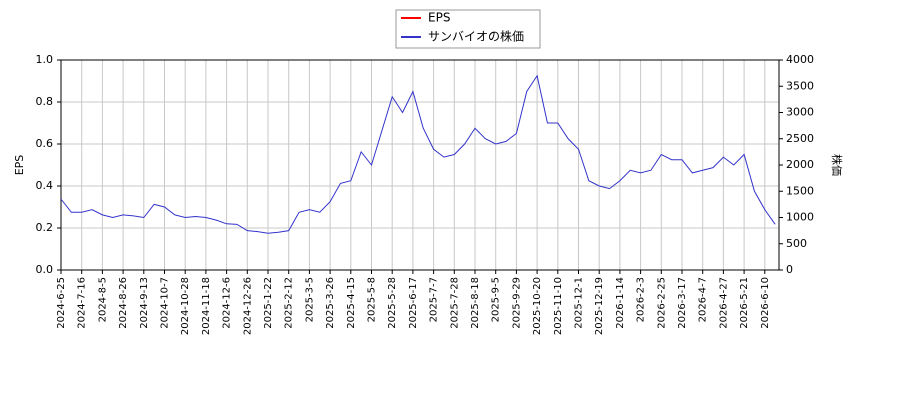 The width and height of the screenshot is (900, 400). I want to click on x-tick-label: 2025-5-8, so click(372, 299).